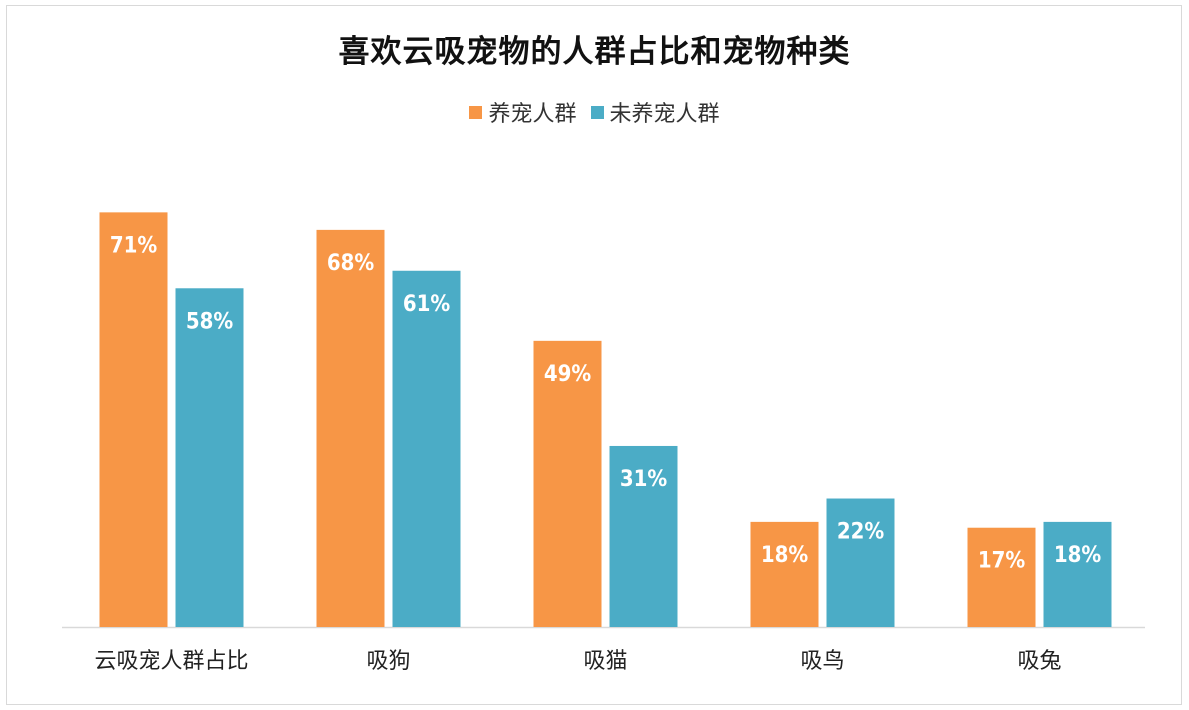  I want to click on data-label-non-pet-owners-4: 18%, so click(1078, 555).